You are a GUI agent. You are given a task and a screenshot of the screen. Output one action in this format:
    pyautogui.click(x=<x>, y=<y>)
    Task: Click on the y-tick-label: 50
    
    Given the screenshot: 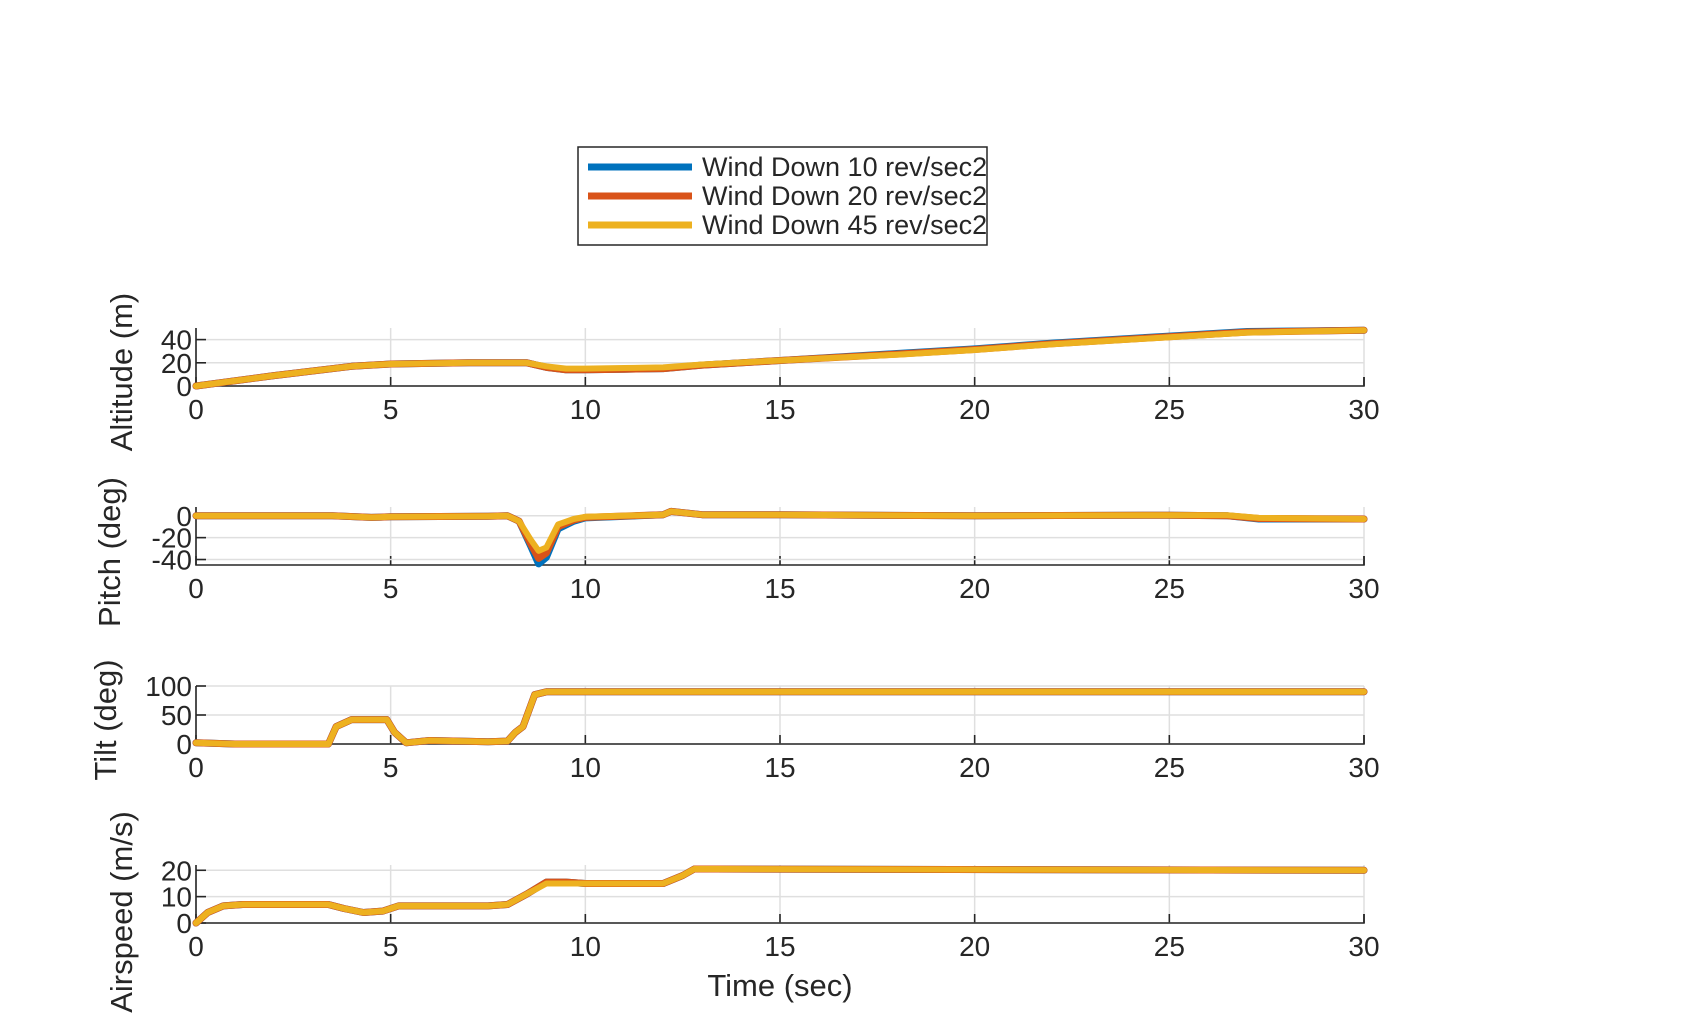 What is the action you would take?
    pyautogui.click(x=176, y=715)
    